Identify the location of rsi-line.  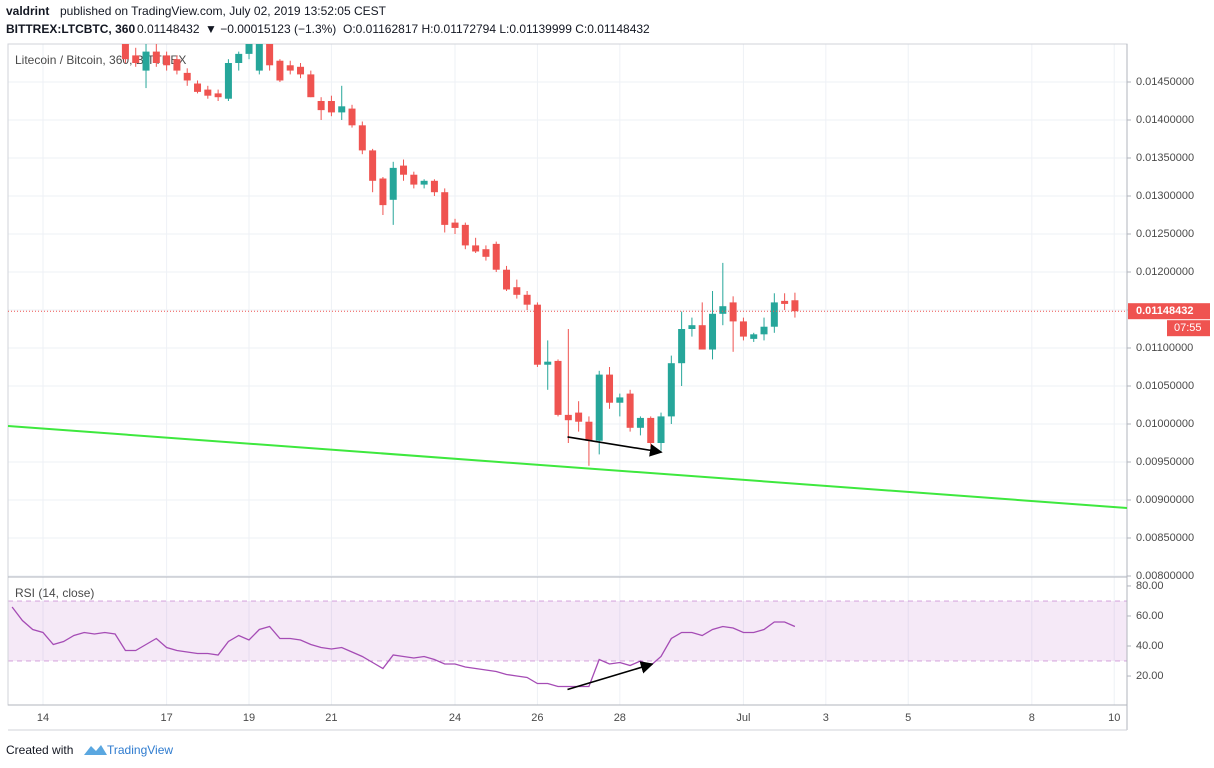
(403, 647).